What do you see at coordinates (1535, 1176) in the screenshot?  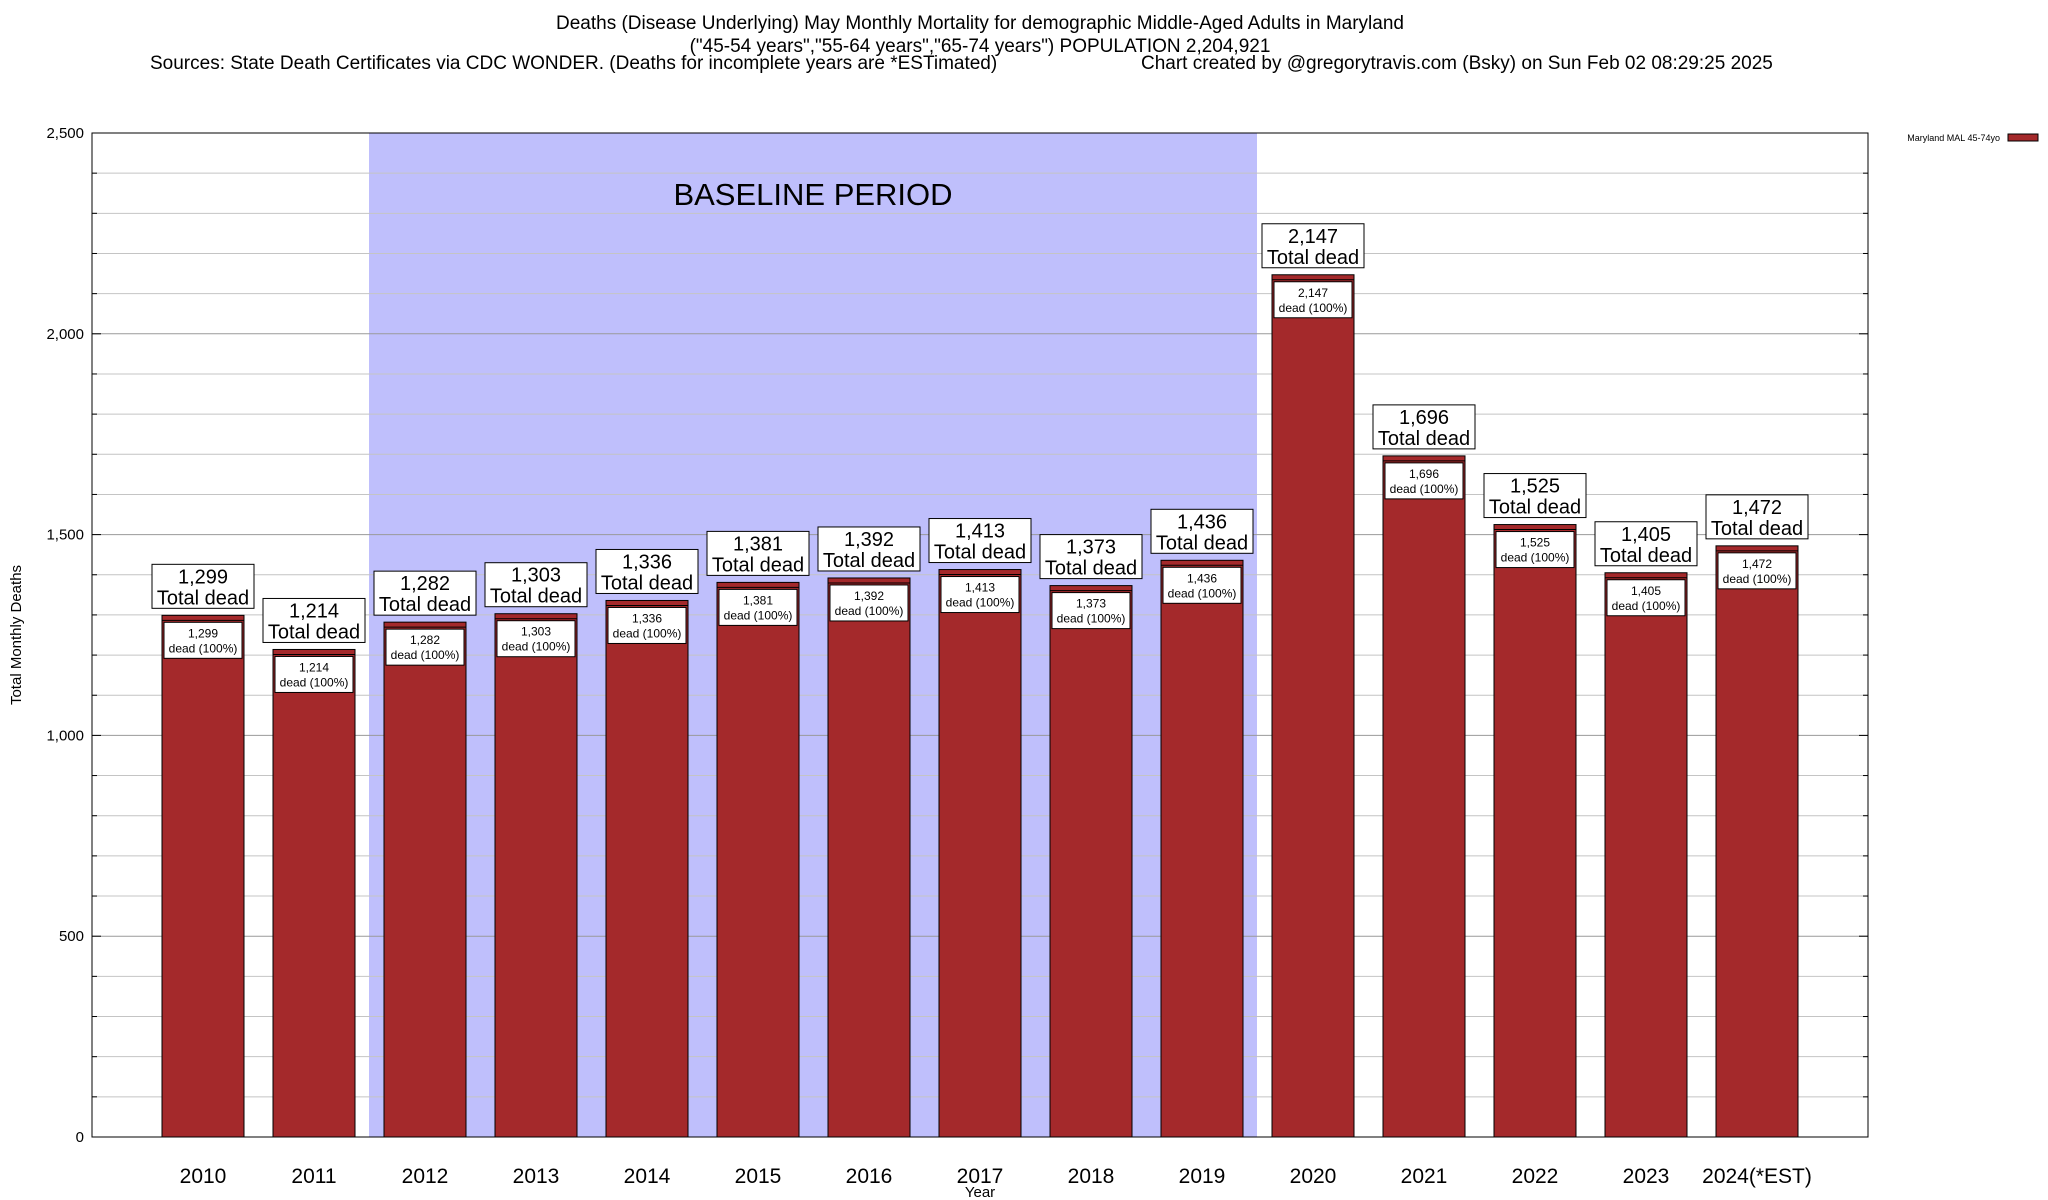 I see `x-category-label: 2022` at bounding box center [1535, 1176].